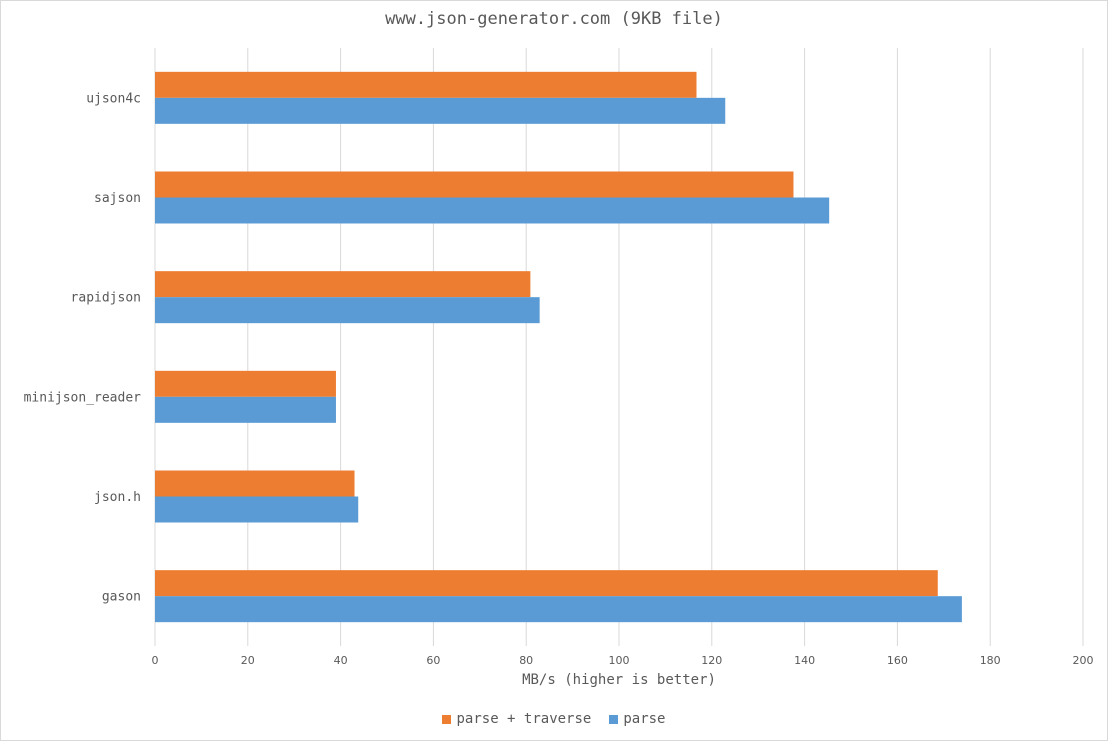  I want to click on x-tick-label: 200, so click(1083, 660).